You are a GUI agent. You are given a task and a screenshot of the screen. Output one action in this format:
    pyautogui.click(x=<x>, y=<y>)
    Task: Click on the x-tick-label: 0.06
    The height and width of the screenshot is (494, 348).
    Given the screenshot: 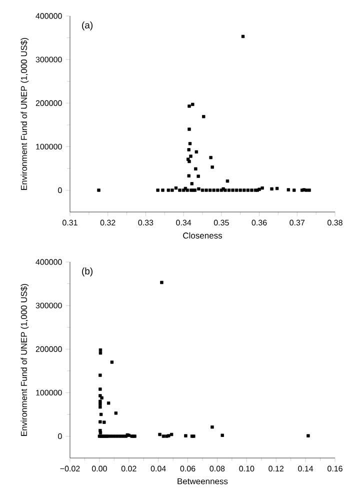 What is the action you would take?
    pyautogui.click(x=188, y=469)
    